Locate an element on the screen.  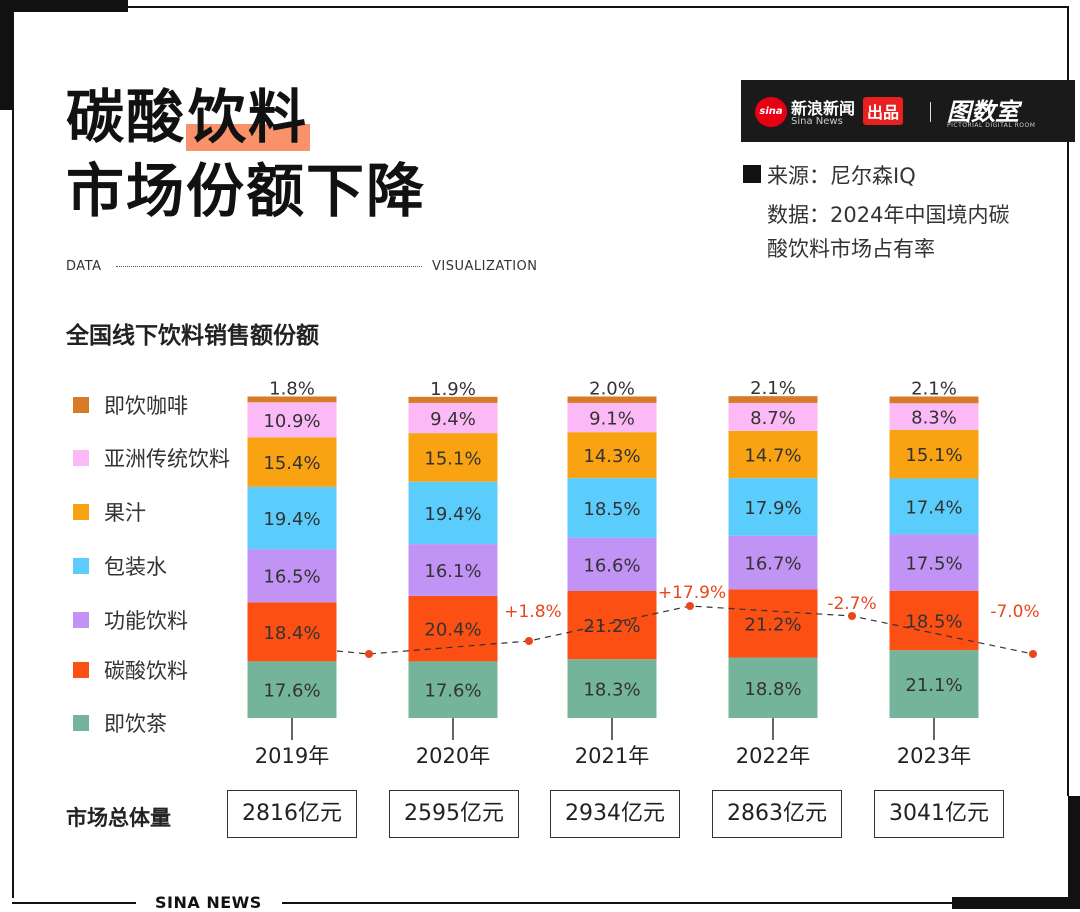
bar-value-label: 15.1% is located at coordinates (933, 455).